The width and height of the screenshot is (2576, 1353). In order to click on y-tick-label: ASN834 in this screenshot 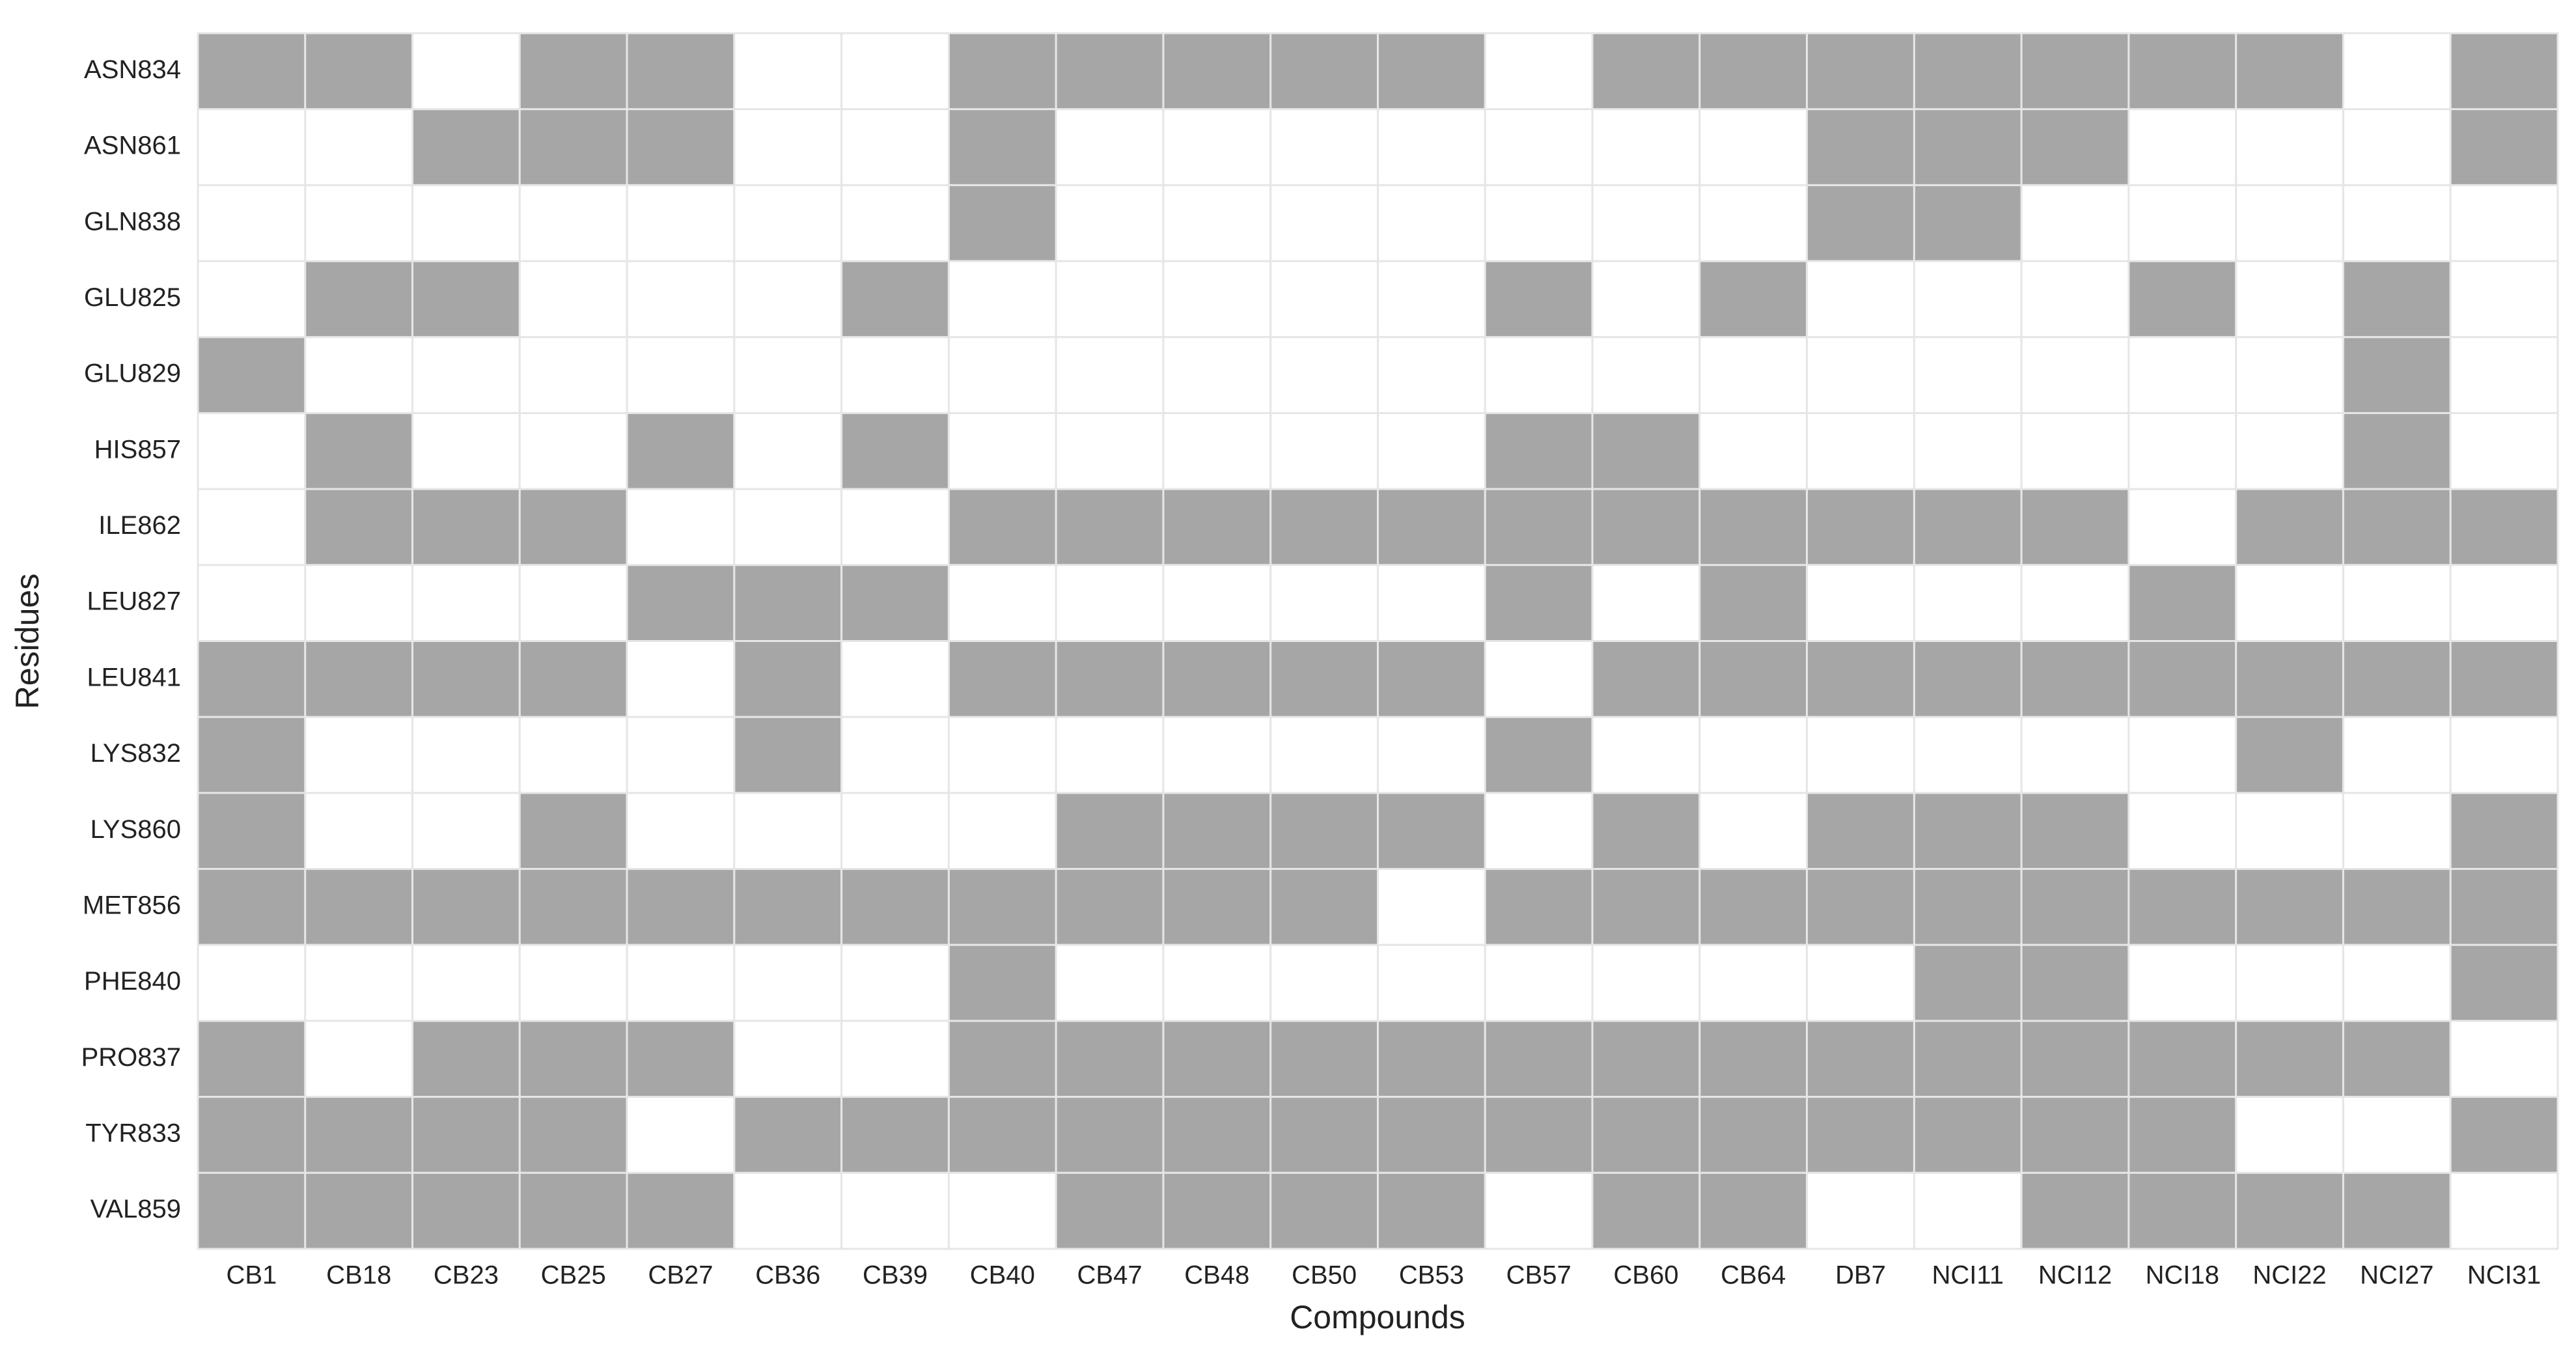, I will do `click(132, 69)`.